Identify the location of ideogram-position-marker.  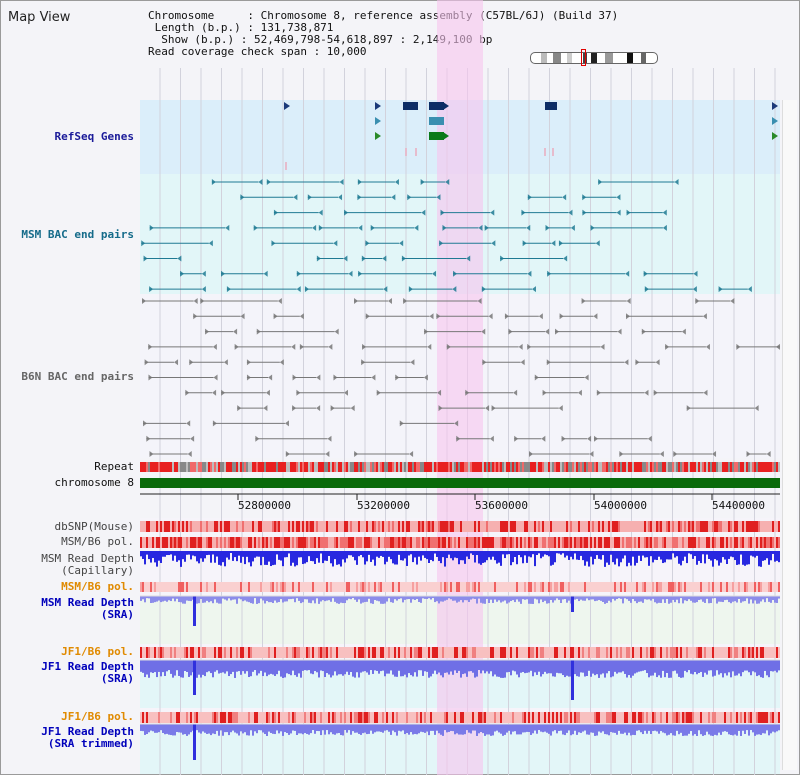
(583, 57).